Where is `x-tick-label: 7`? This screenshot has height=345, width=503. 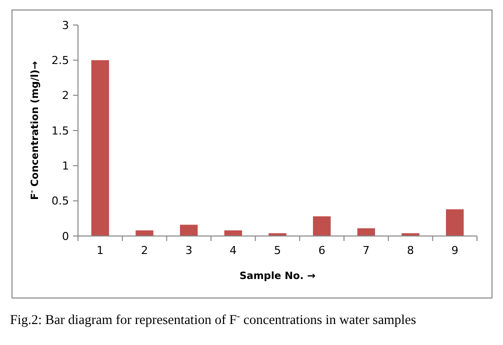
x-tick-label: 7 is located at coordinates (366, 250).